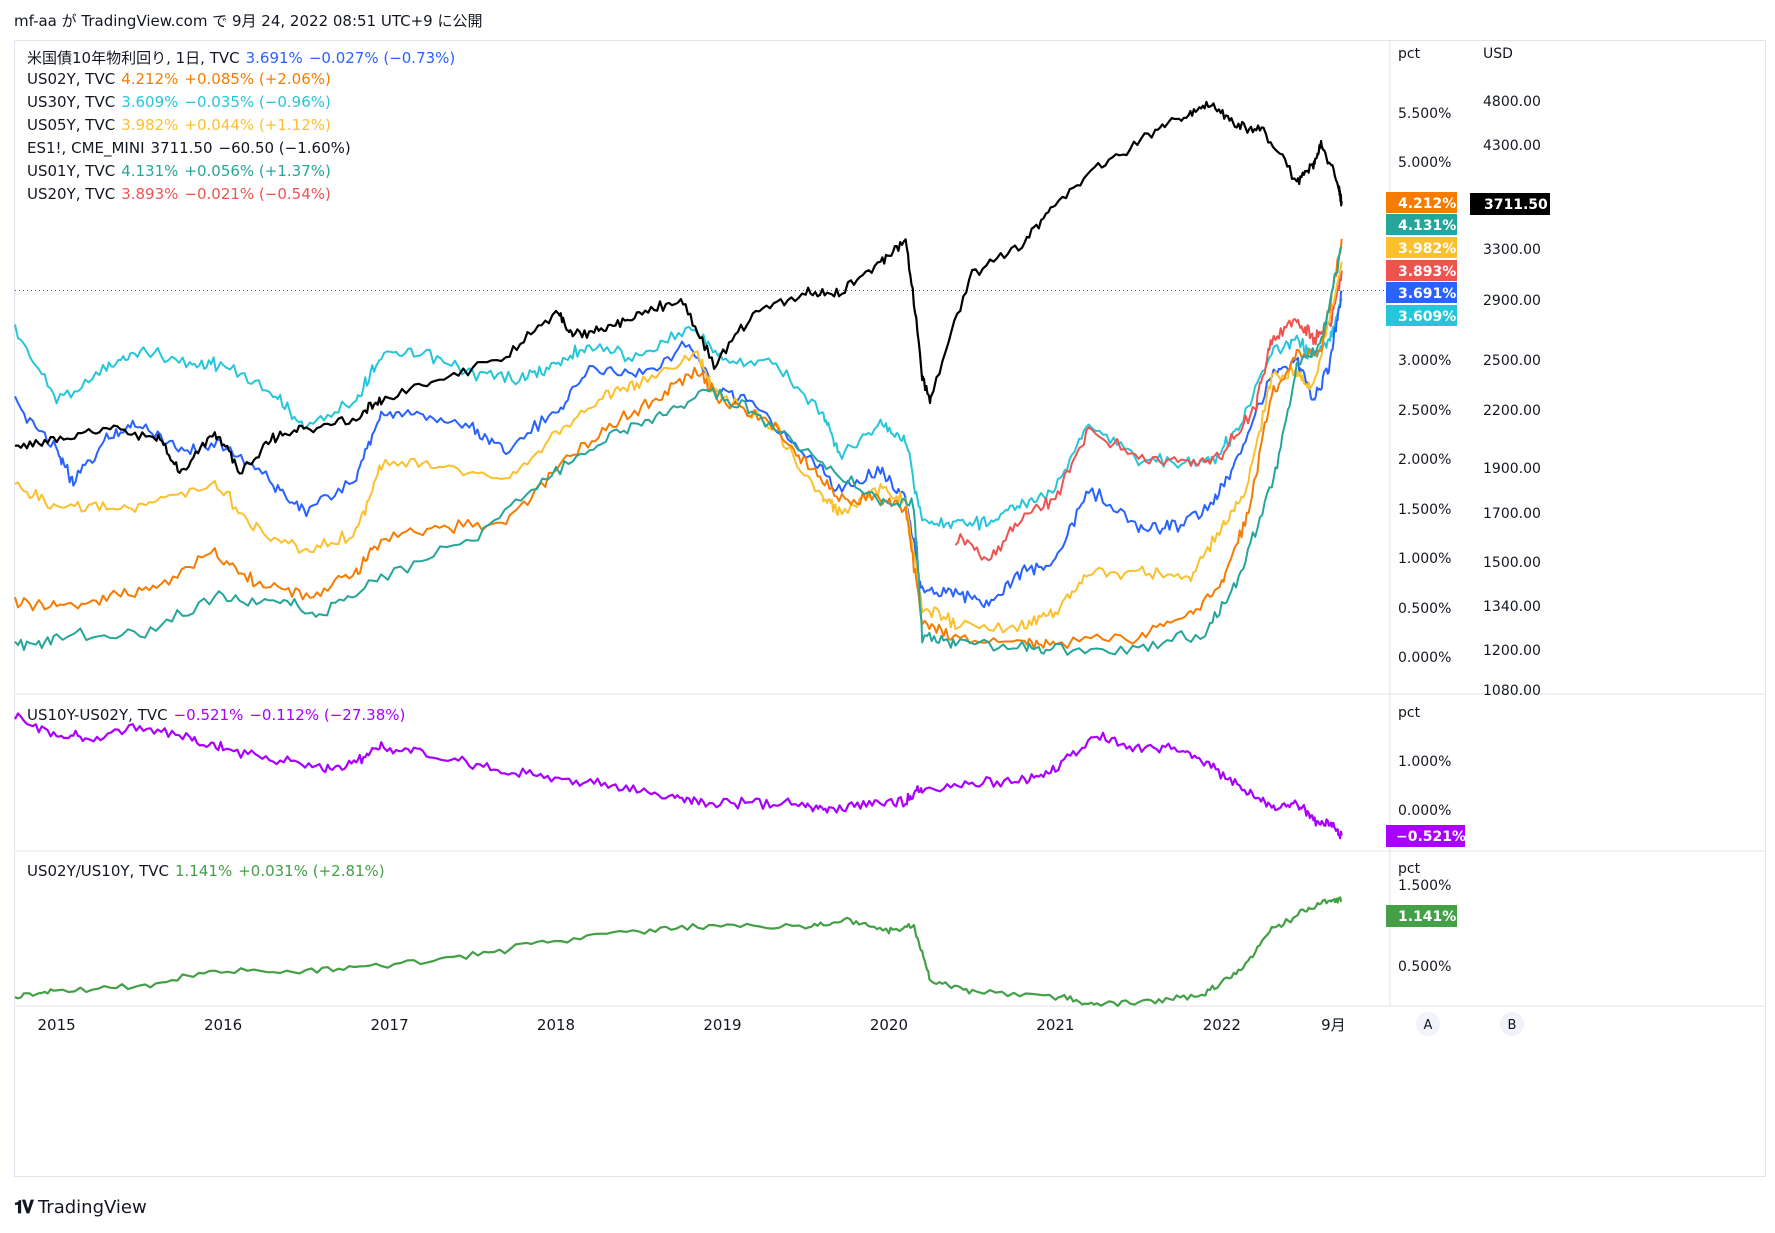 The height and width of the screenshot is (1233, 1775). I want to click on spread-axis-unit: pct, so click(1409, 713).